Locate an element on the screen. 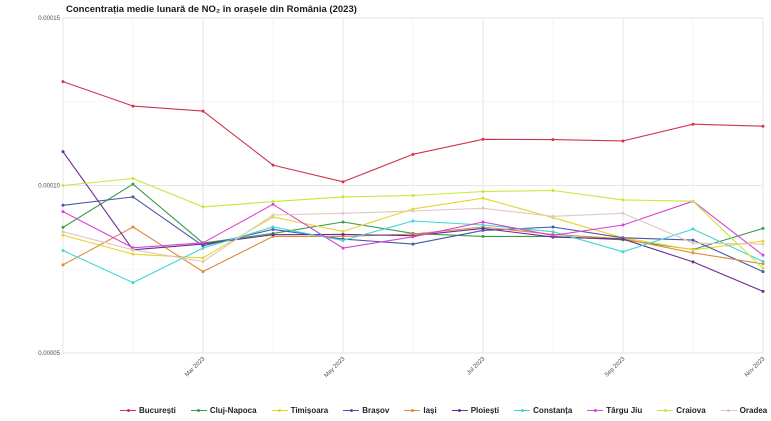  y-axis-tick-labels: 0.00015 0.00010 0.00005 is located at coordinates (49, 186).